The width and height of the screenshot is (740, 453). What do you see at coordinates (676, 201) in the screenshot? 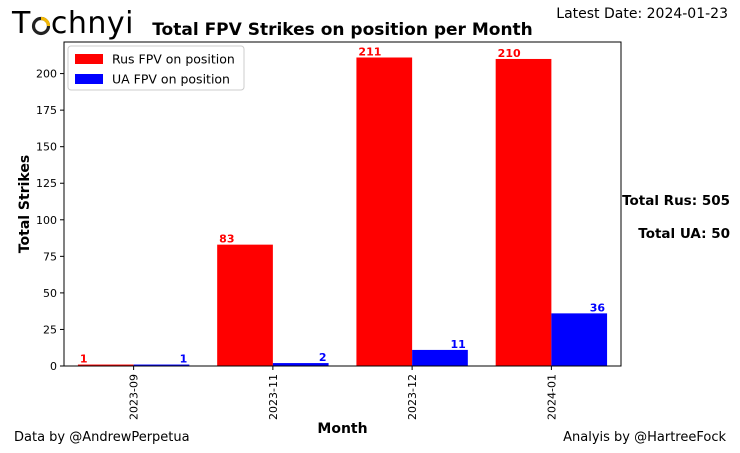
I see `total-rus: Total Rus: 505` at bounding box center [676, 201].